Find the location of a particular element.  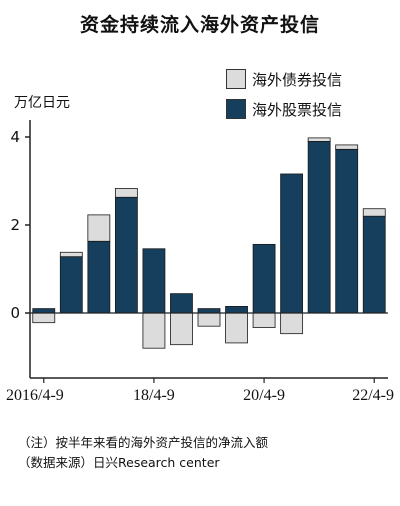

chart-title: 资金持续流入海外资产投信 is located at coordinates (199, 25).